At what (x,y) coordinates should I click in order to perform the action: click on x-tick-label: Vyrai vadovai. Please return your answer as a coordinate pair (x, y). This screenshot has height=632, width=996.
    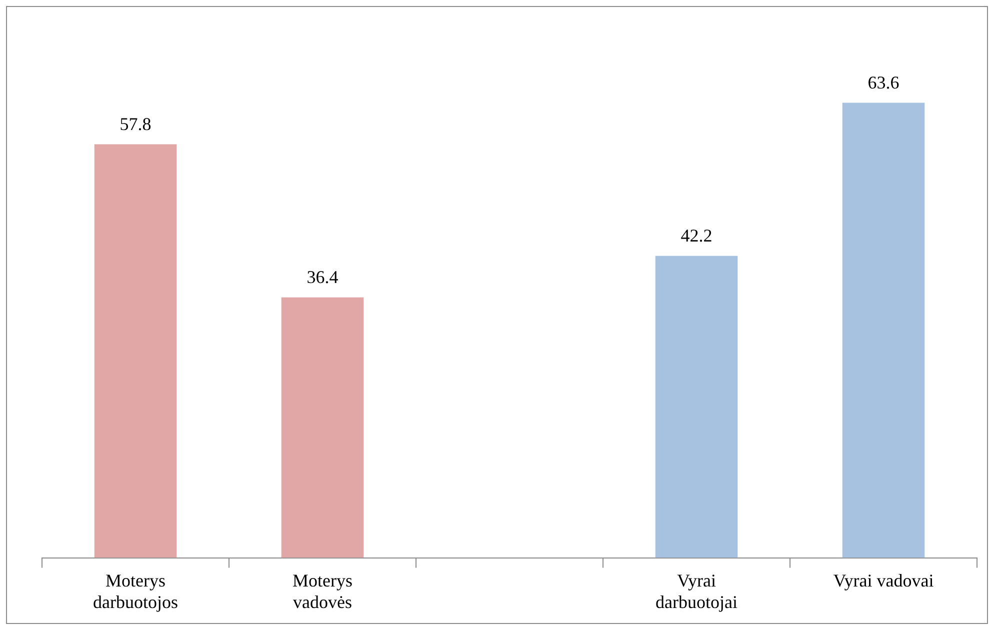
    Looking at the image, I should click on (883, 580).